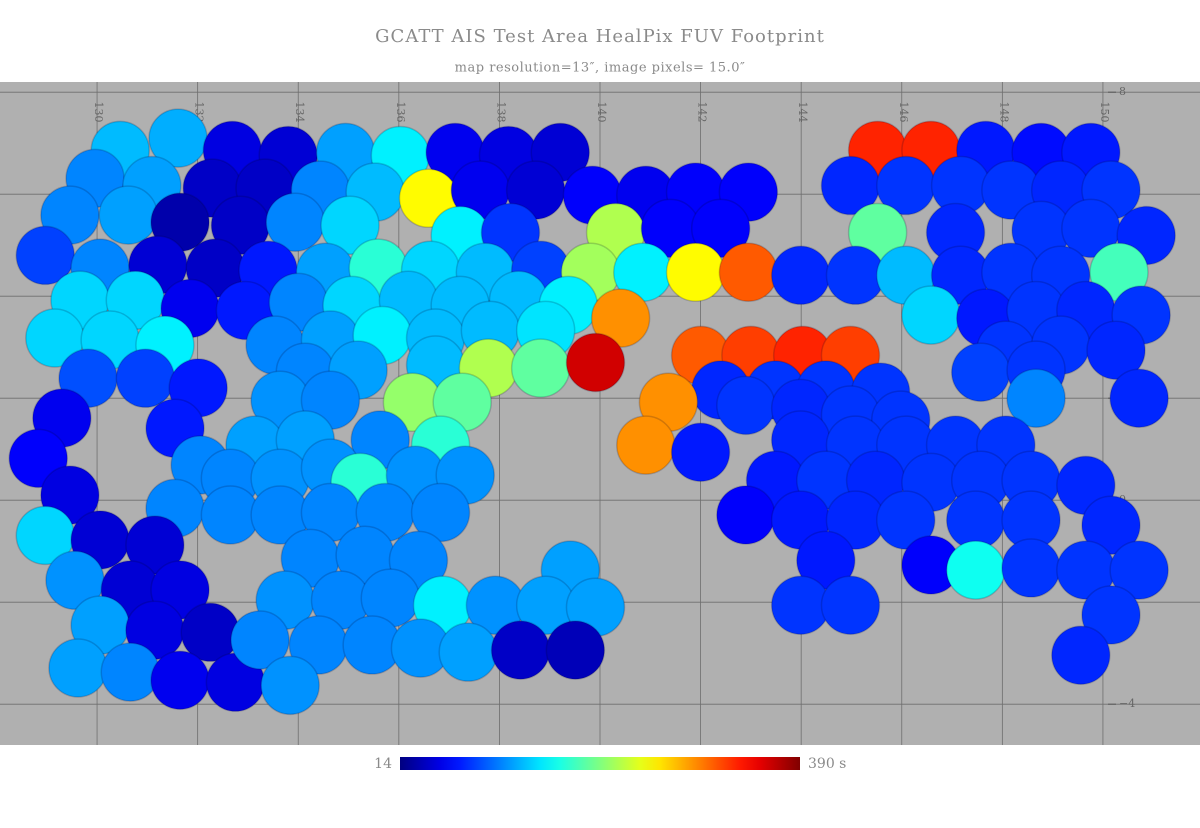 The height and width of the screenshot is (828, 1200). What do you see at coordinates (600, 68) in the screenshot?
I see `chart-subtitle: map resolution=13″, image pixels= 15.0″` at bounding box center [600, 68].